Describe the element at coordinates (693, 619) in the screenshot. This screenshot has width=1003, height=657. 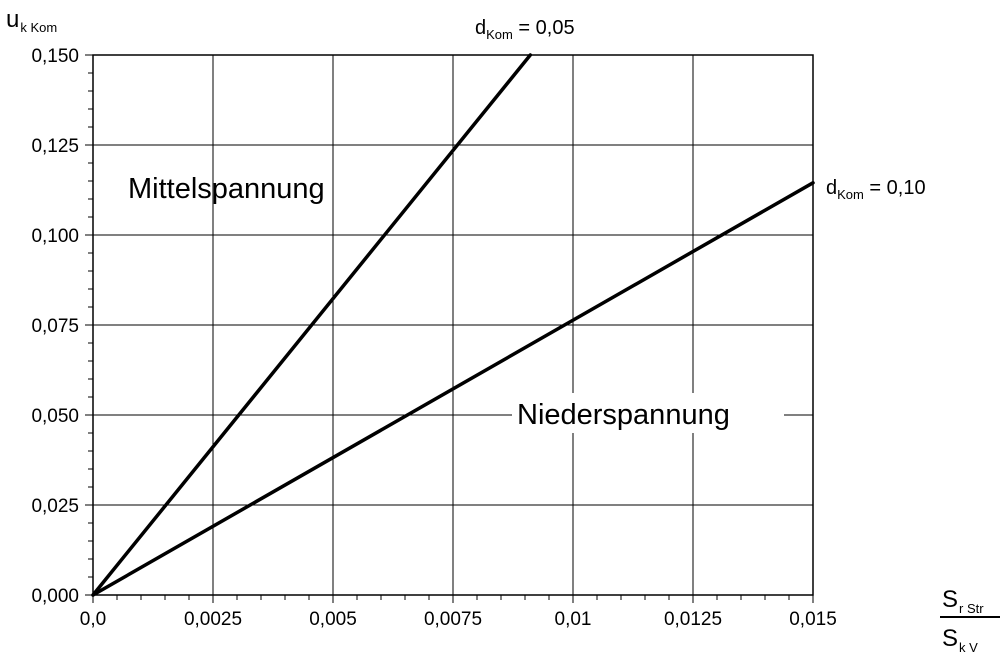
I see `x-tick-label: 0,0125` at that location.